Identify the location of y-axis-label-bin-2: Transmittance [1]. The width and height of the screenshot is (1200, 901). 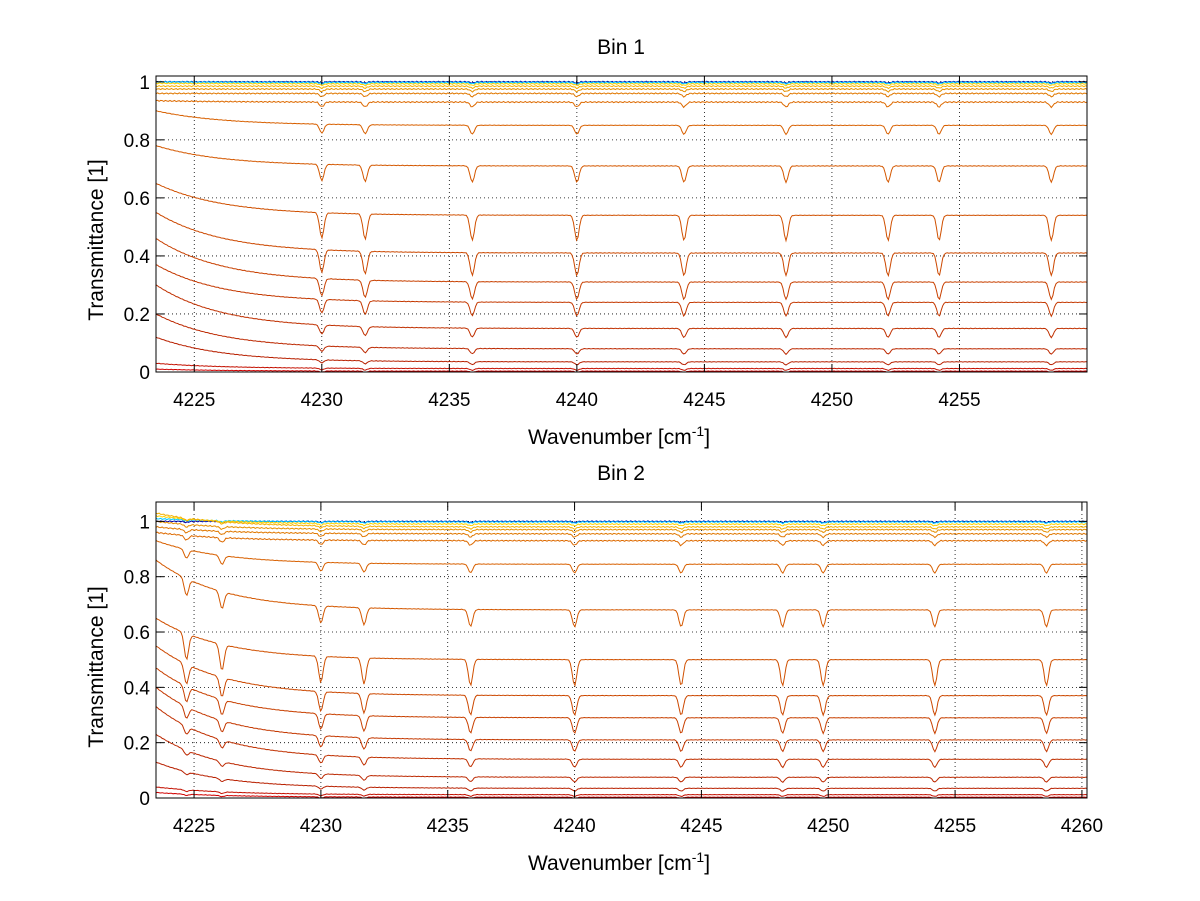
(96, 666).